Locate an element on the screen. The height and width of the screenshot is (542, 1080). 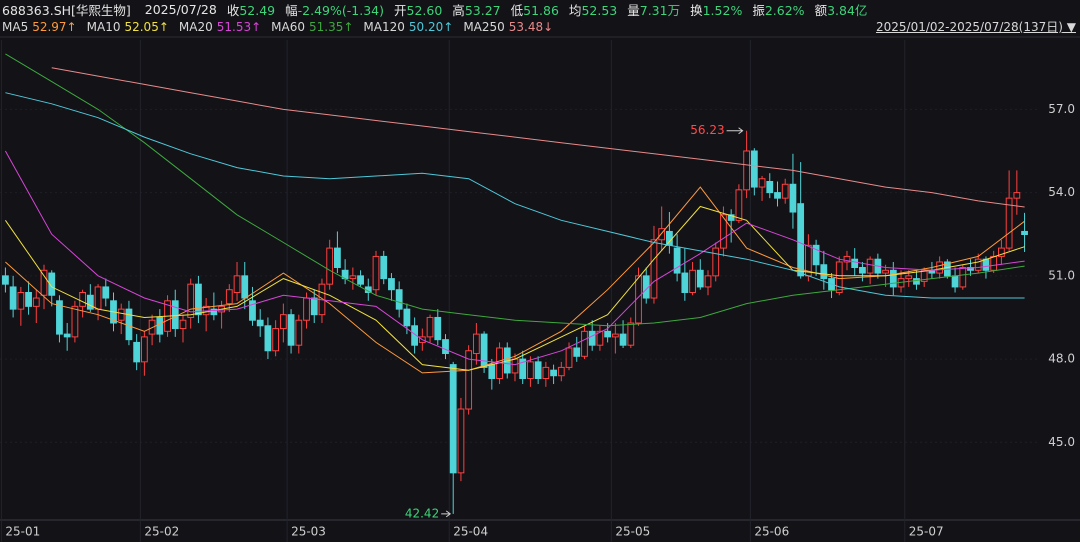
field-value: 2.62% is located at coordinates (784, 10).